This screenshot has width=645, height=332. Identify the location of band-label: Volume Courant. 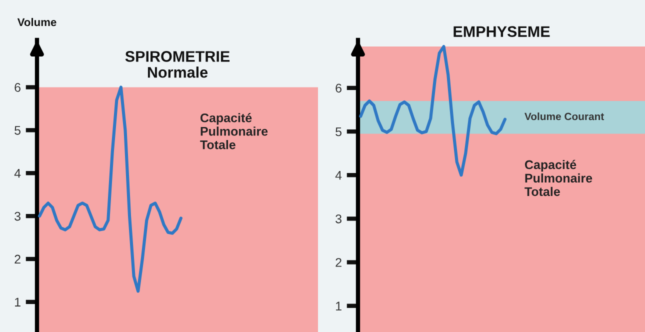
(564, 116).